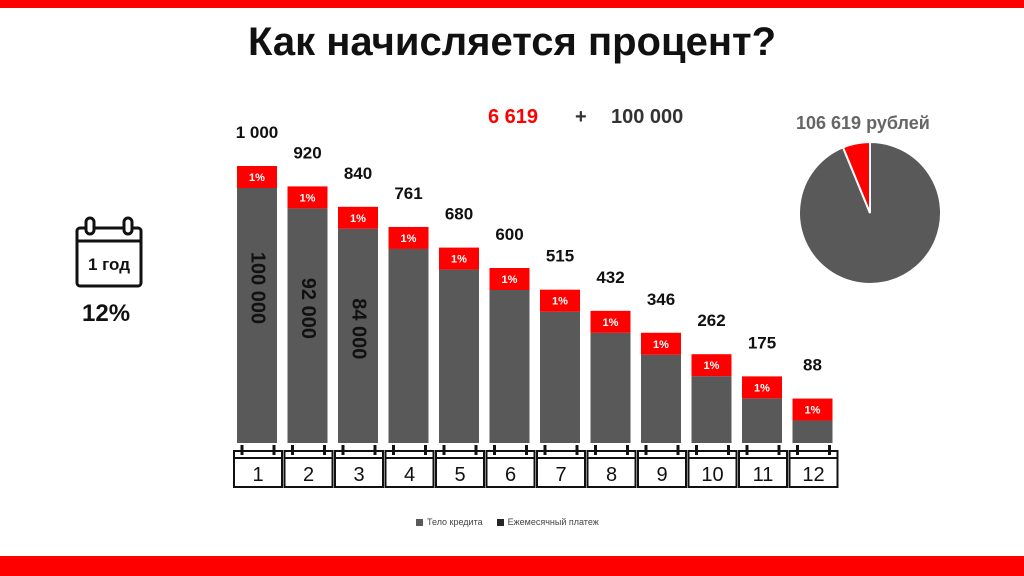  What do you see at coordinates (510, 475) in the screenshot?
I see `month-number: 6` at bounding box center [510, 475].